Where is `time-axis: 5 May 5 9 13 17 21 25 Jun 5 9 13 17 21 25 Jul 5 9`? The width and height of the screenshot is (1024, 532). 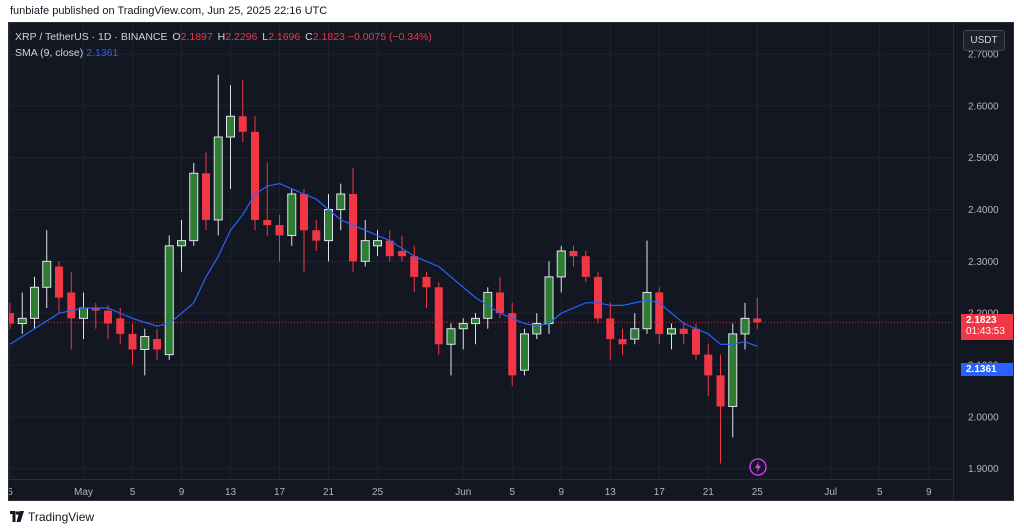
time-axis: 5 May 5 9 13 17 21 25 Jun 5 9 13 17 21 25 Jul 5 9 is located at coordinates (481, 489).